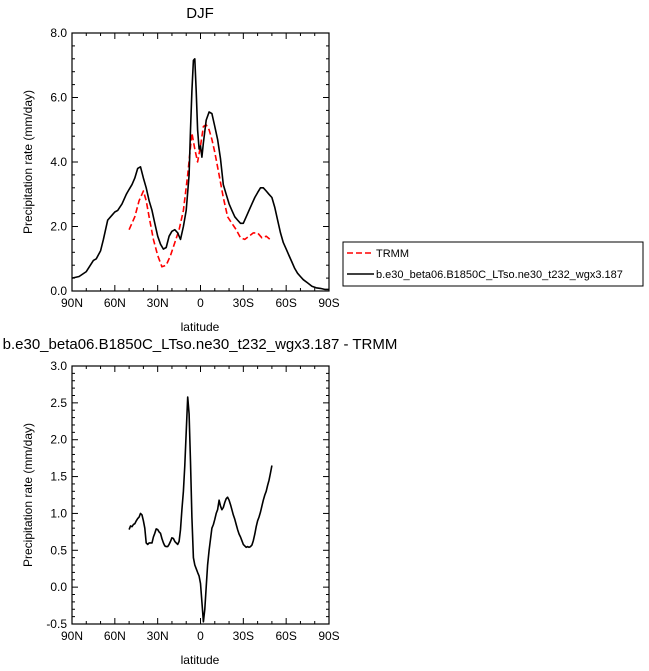 The width and height of the screenshot is (649, 671). I want to click on y-tick-label: 4.0, so click(58, 162).